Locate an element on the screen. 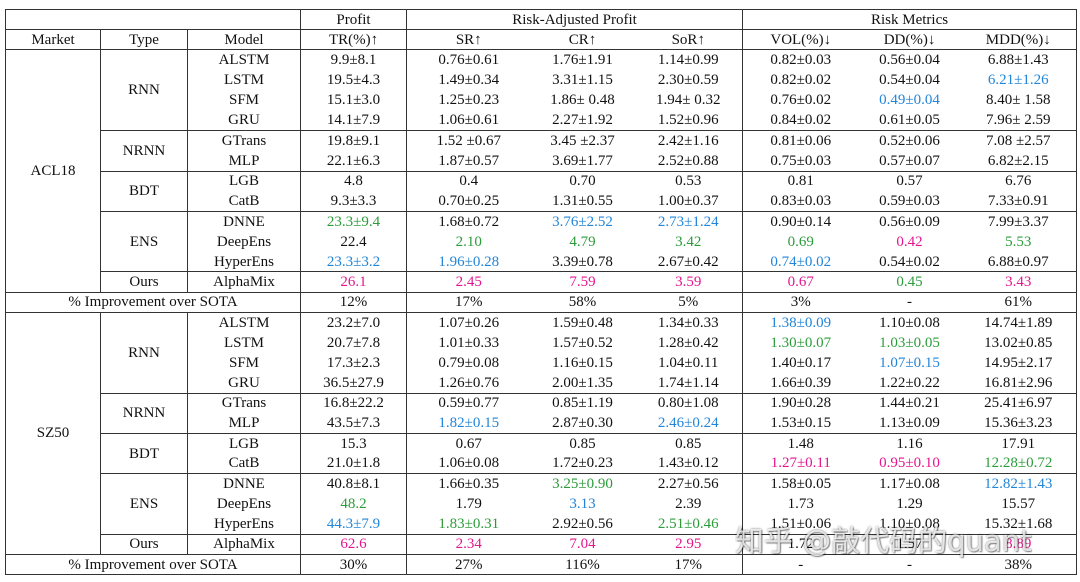  sor-cell: 1.04±0.11 is located at coordinates (688, 362).